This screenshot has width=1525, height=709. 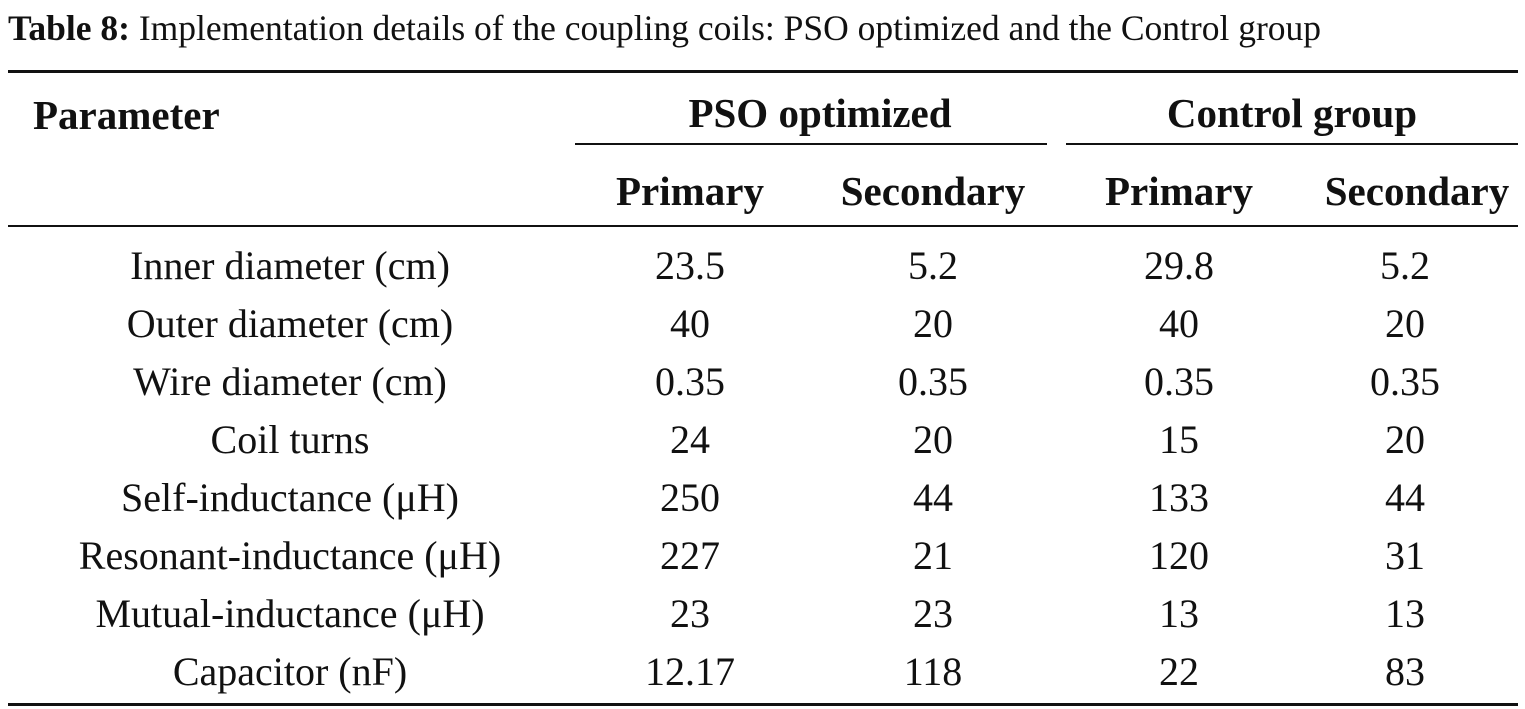 I want to click on table-row: Capacitor (nF) 12.17 118 22 83, so click(x=762, y=672).